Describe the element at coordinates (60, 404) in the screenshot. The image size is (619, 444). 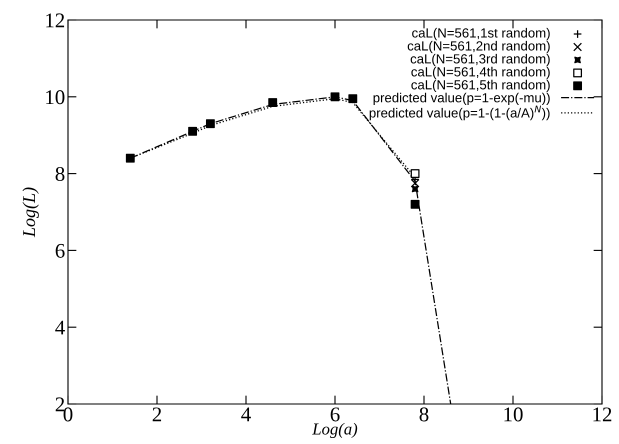
I see `y-tick-label: 2` at that location.